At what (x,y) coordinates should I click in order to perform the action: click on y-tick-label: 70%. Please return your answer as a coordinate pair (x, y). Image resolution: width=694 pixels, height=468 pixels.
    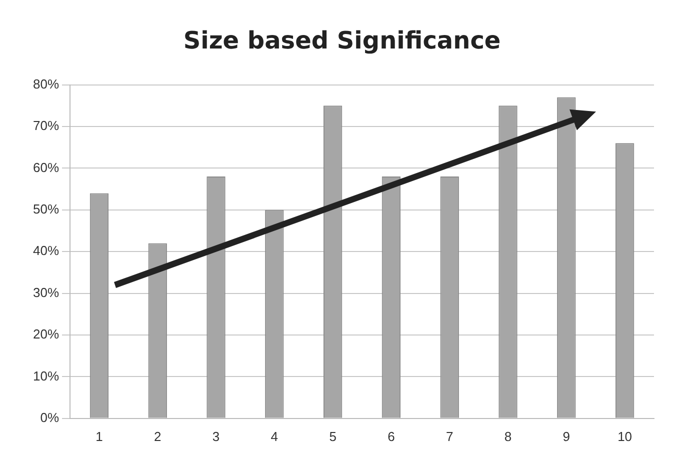
    Looking at the image, I should click on (46, 126).